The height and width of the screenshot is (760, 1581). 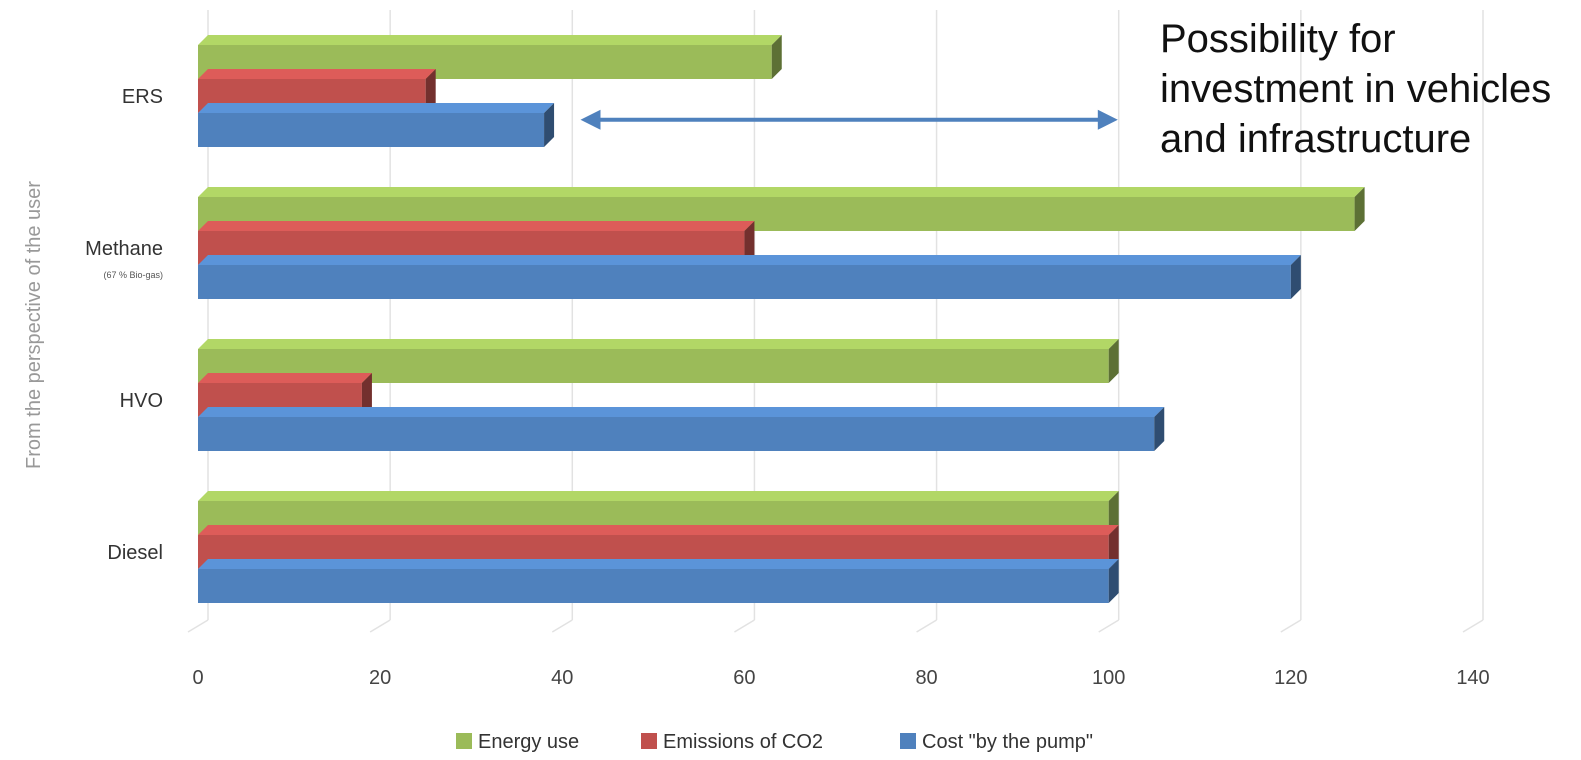 What do you see at coordinates (133, 275) in the screenshot?
I see `category-note-methane: (67 % Bio-gas)` at bounding box center [133, 275].